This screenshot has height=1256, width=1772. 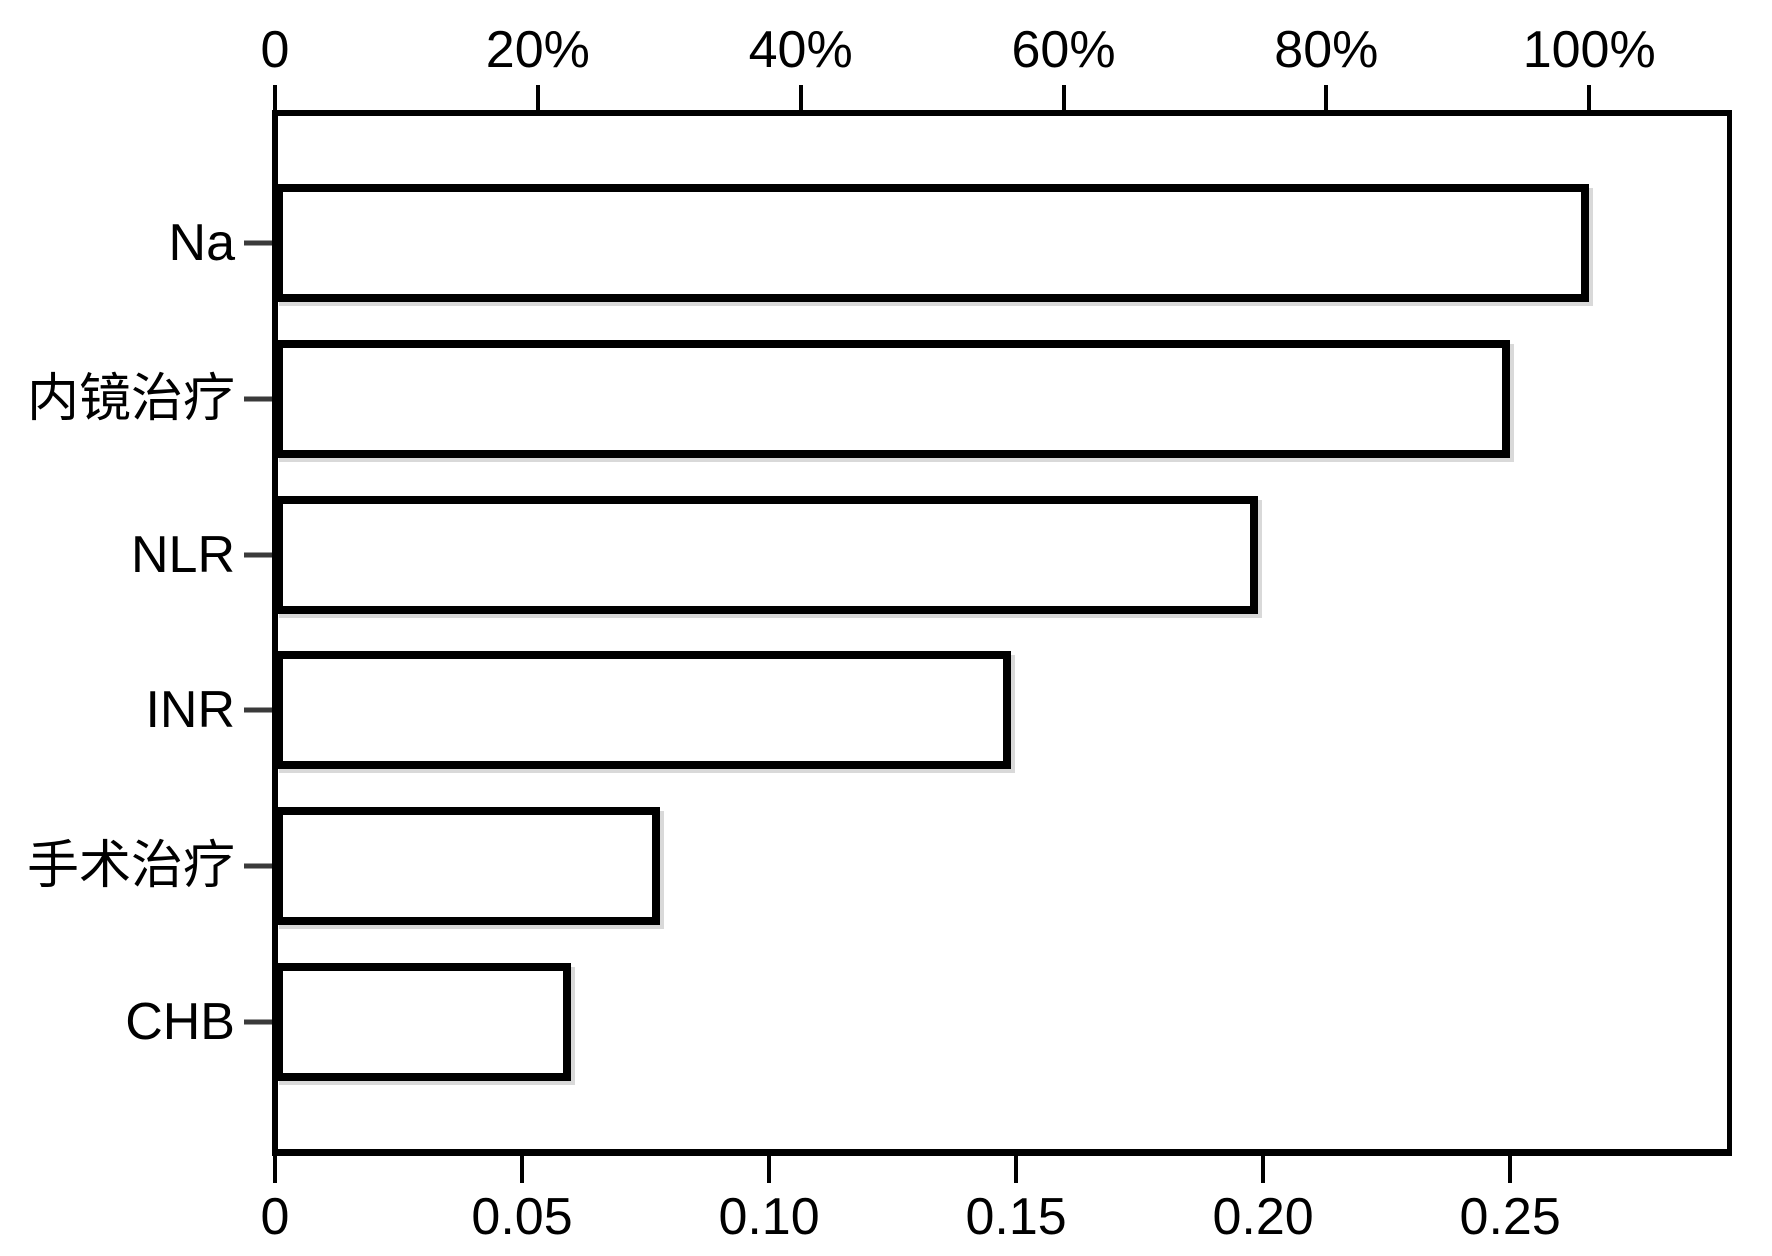 I want to click on top-axis-tick-label-20: 20%, so click(x=537, y=50).